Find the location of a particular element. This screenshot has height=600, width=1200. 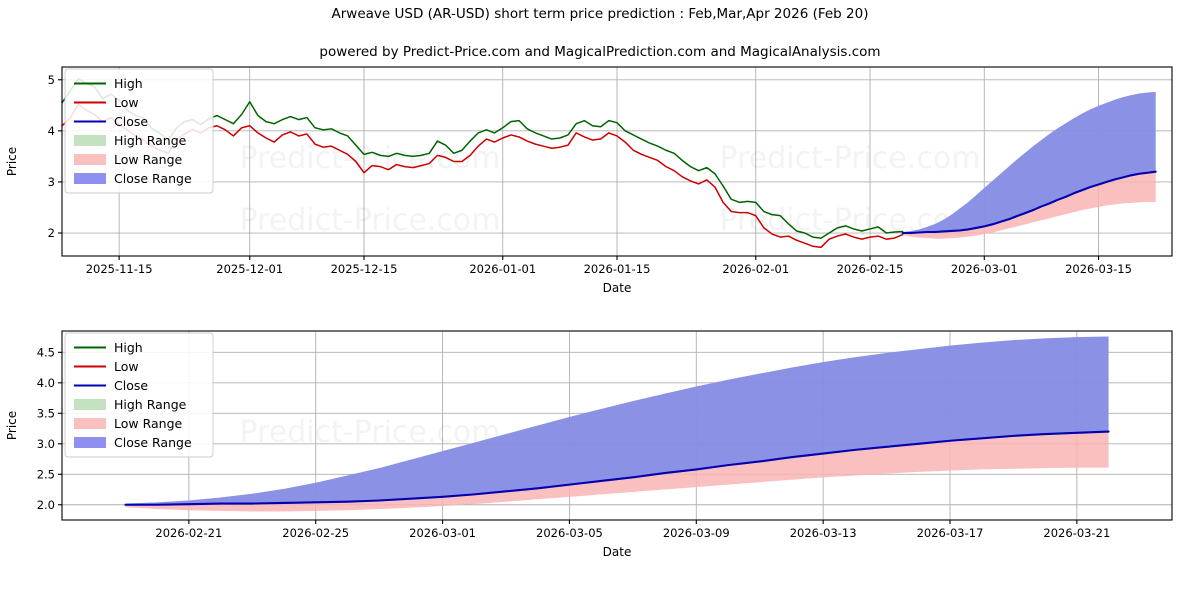

x-tick-label: 2026-03-05 is located at coordinates (569, 533).